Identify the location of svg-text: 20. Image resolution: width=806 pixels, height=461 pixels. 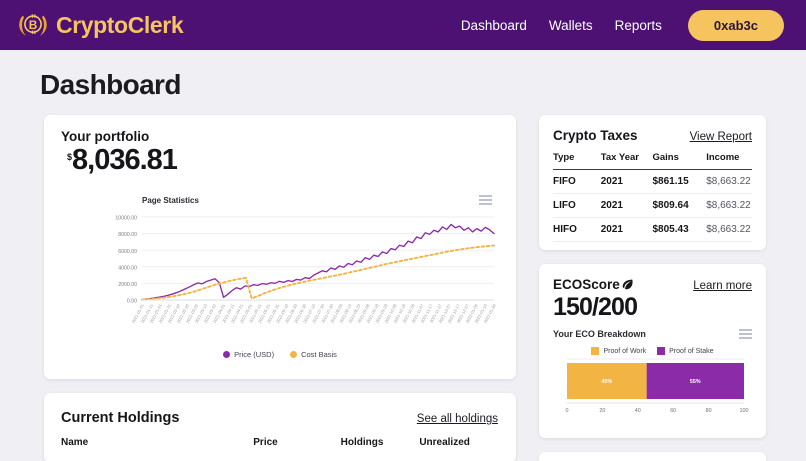
(602, 411).